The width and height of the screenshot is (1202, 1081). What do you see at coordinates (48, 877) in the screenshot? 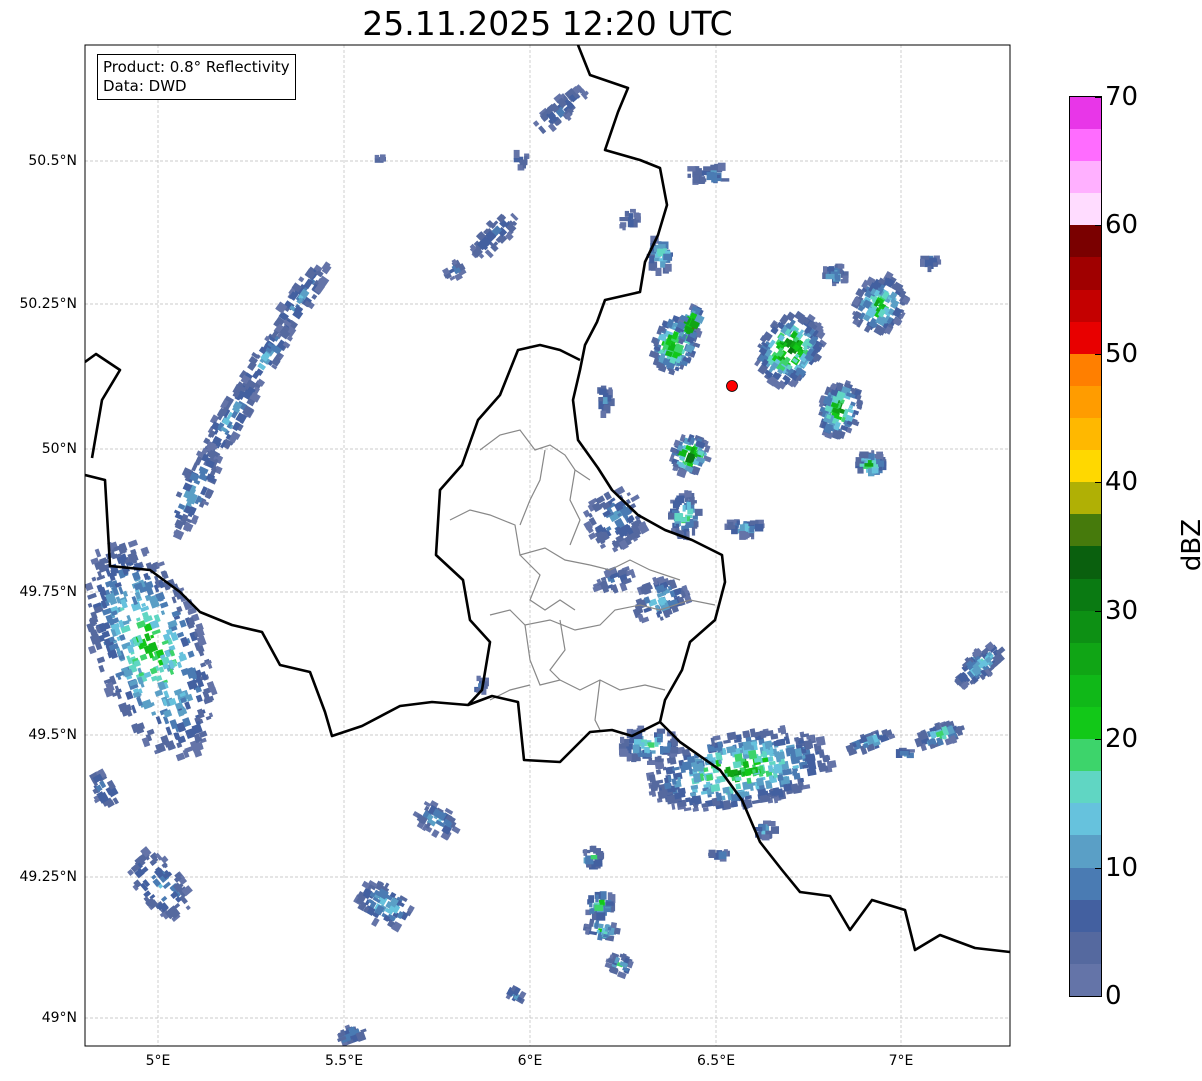
I see `lat-tick-label: 49.25°N` at bounding box center [48, 877].